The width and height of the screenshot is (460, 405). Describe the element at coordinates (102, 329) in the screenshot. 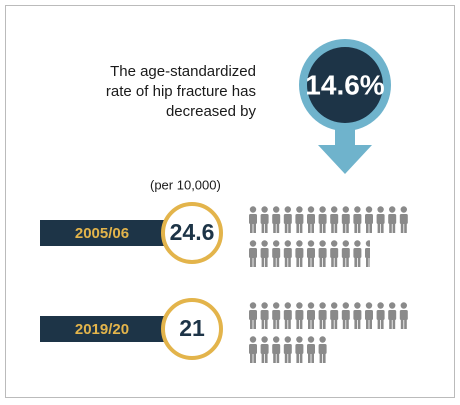

I see `period-label: 2019/20` at that location.